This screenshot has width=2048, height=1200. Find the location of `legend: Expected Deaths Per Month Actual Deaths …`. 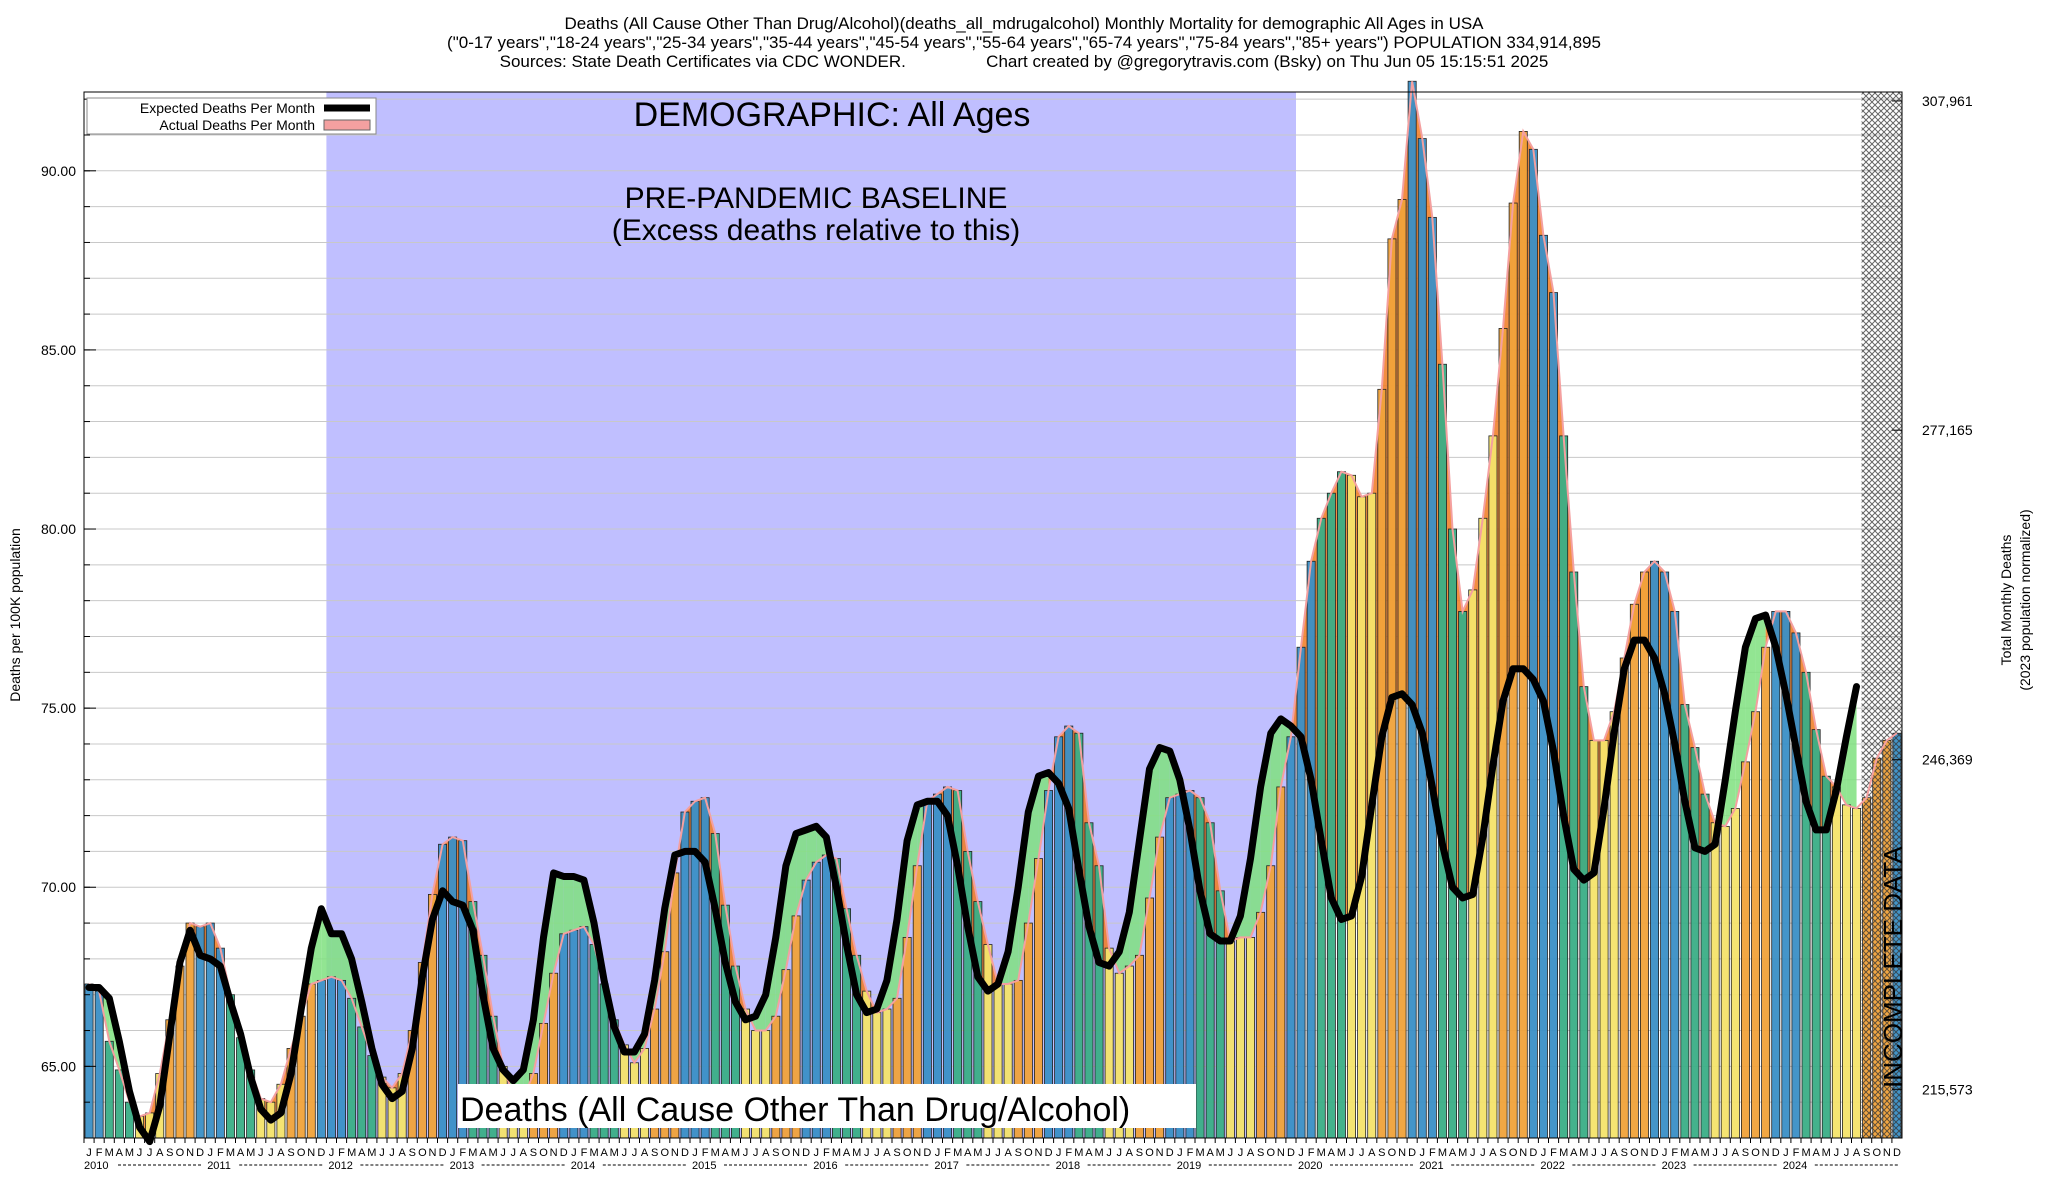

legend: Expected Deaths Per Month Actual Deaths … is located at coordinates (231, 116).